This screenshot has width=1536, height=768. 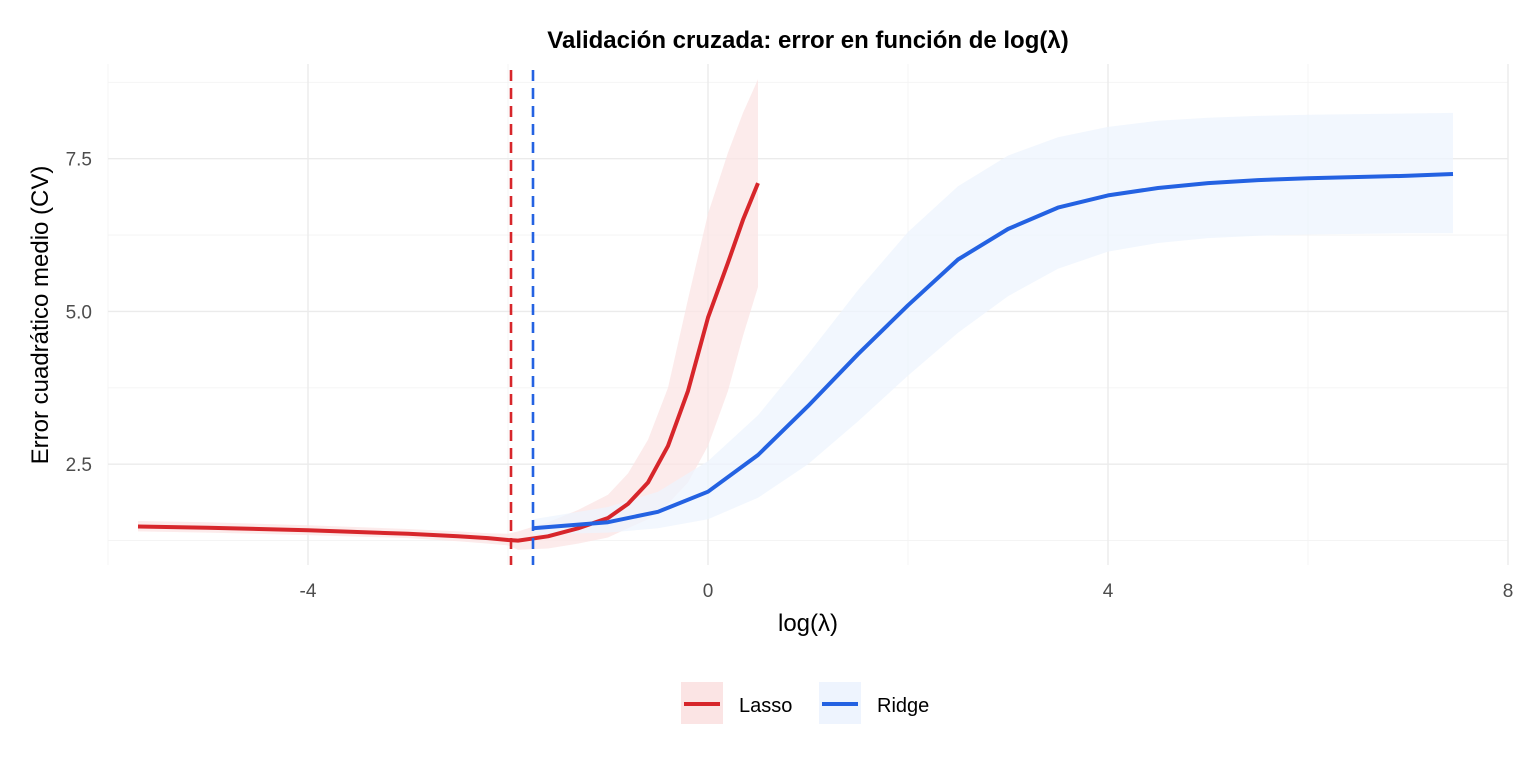 What do you see at coordinates (522, 317) in the screenshot?
I see `optimal-lambda-lines` at bounding box center [522, 317].